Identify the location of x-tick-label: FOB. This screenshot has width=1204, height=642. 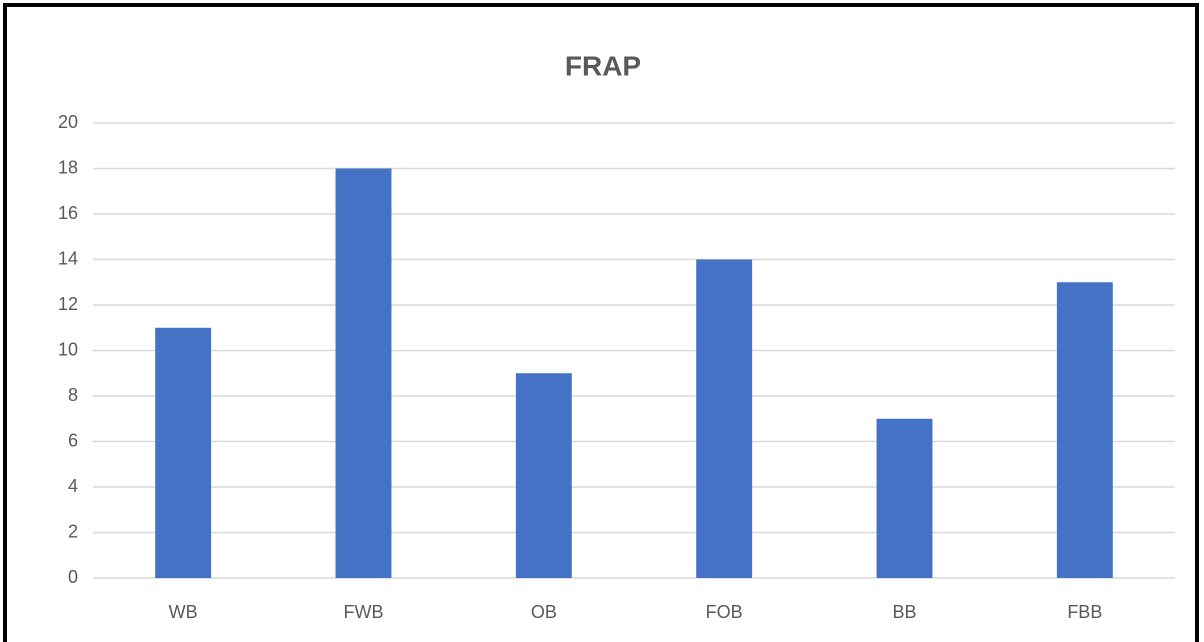
(724, 612).